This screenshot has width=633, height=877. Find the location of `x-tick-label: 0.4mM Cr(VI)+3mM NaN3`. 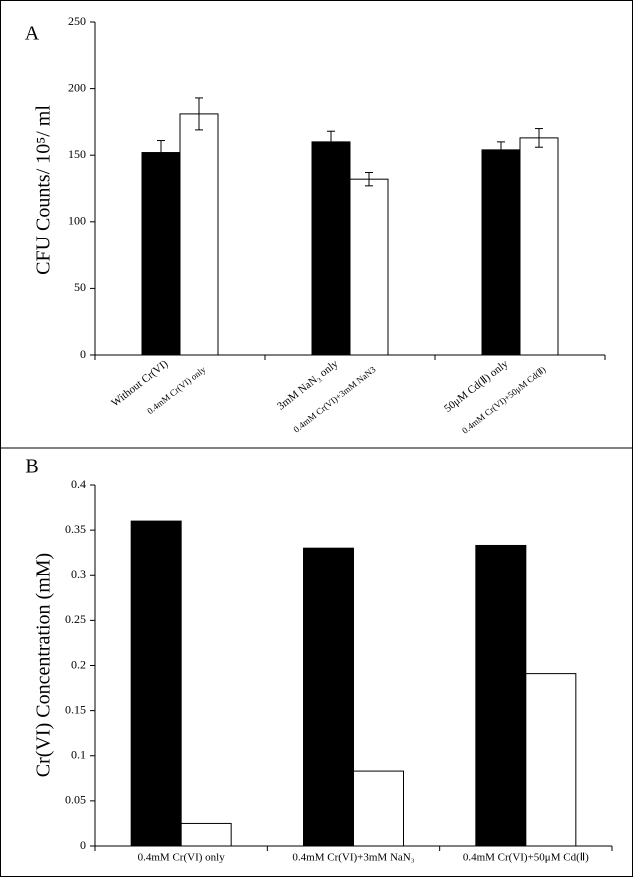

x-tick-label: 0.4mM Cr(VI)+3mM NaN3 is located at coordinates (334, 399).